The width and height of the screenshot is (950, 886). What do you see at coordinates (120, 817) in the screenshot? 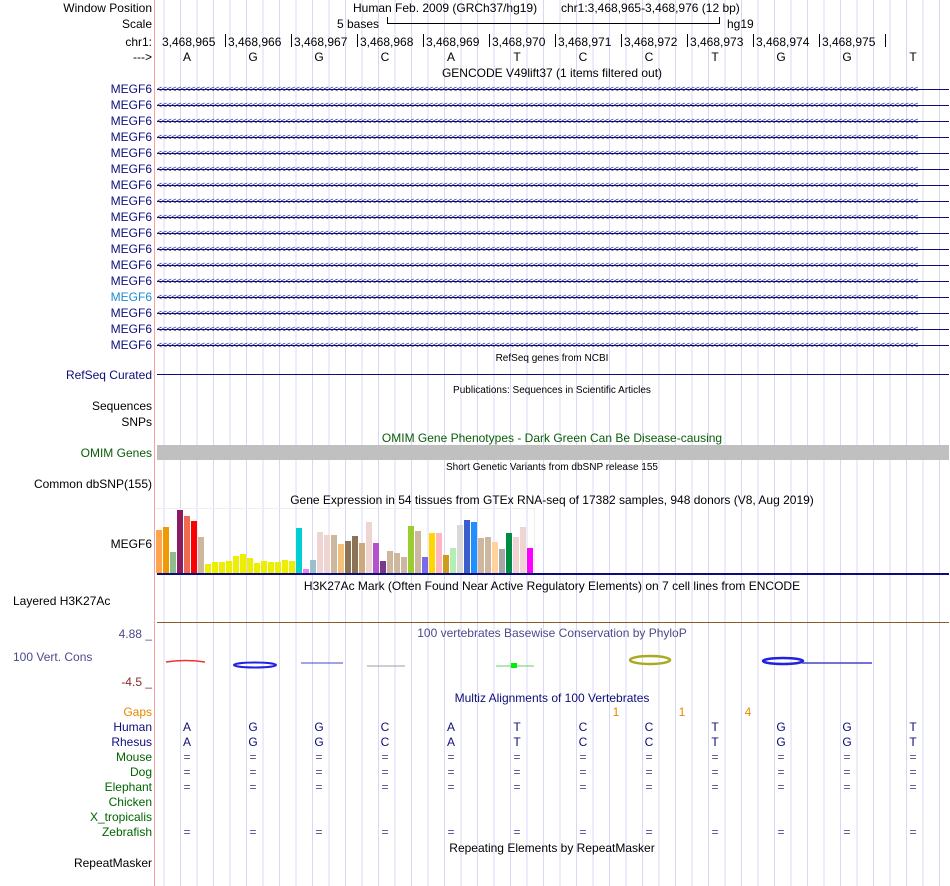
I see `species-label: X_tropicalis` at bounding box center [120, 817].